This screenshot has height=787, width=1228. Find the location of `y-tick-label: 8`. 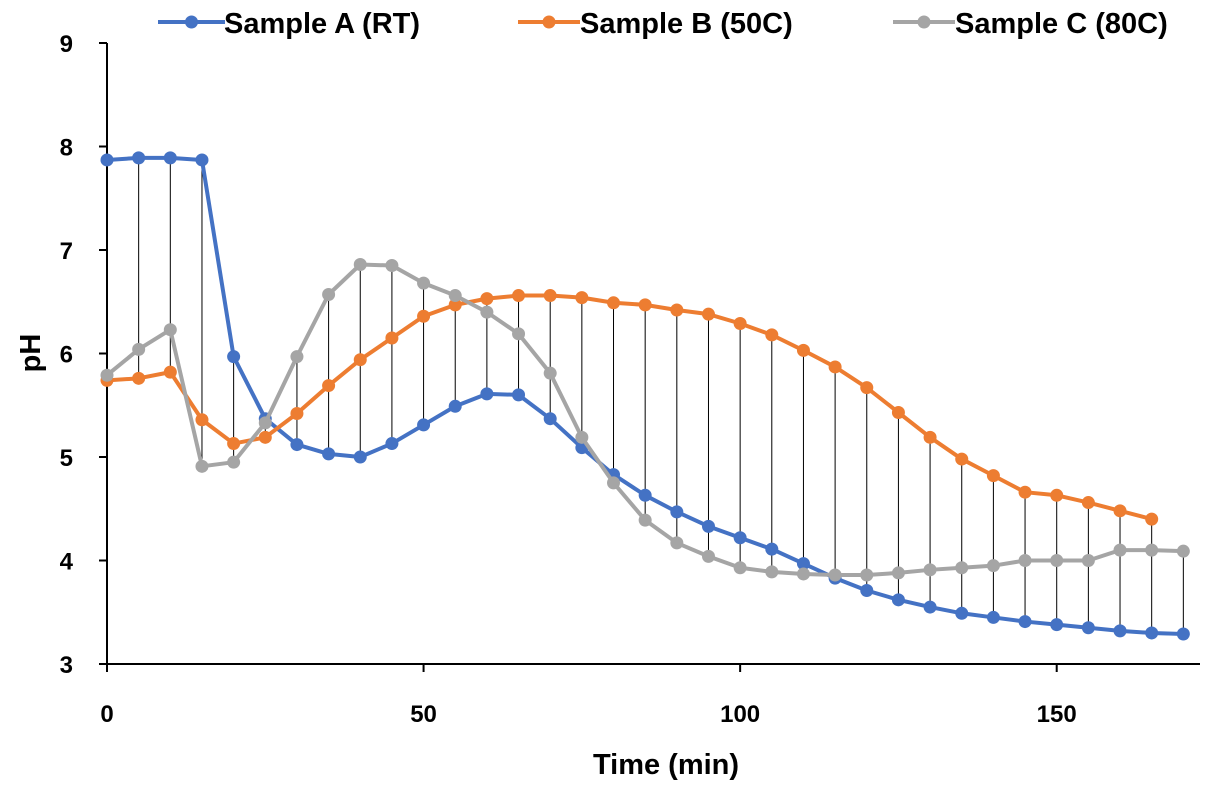

y-tick-label: 8 is located at coordinates (66, 148).